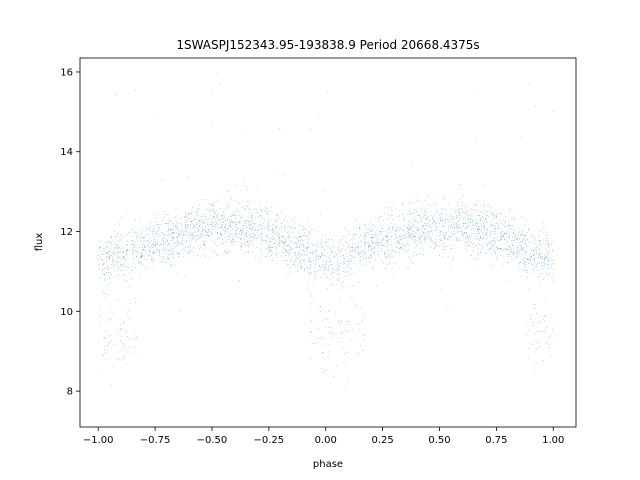  I want to click on y-tick-label: 16, so click(66, 72).